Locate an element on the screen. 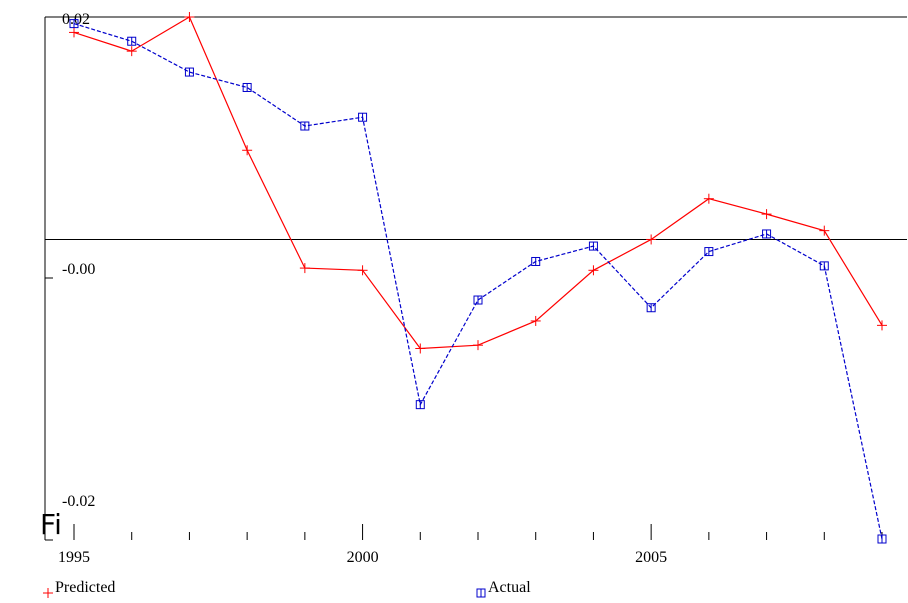 The height and width of the screenshot is (603, 908). legend-item: Actual is located at coordinates (503, 588).